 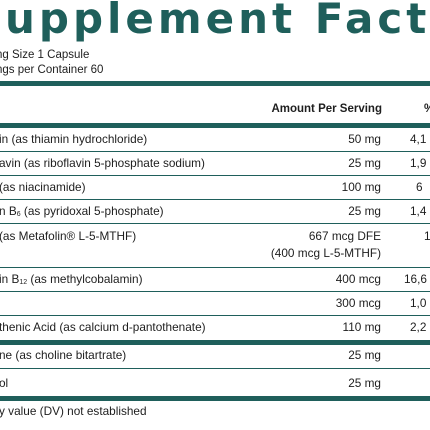 What do you see at coordinates (23, 282) in the screenshot?
I see `row-vitamin-b12-subscript: 12` at bounding box center [23, 282].